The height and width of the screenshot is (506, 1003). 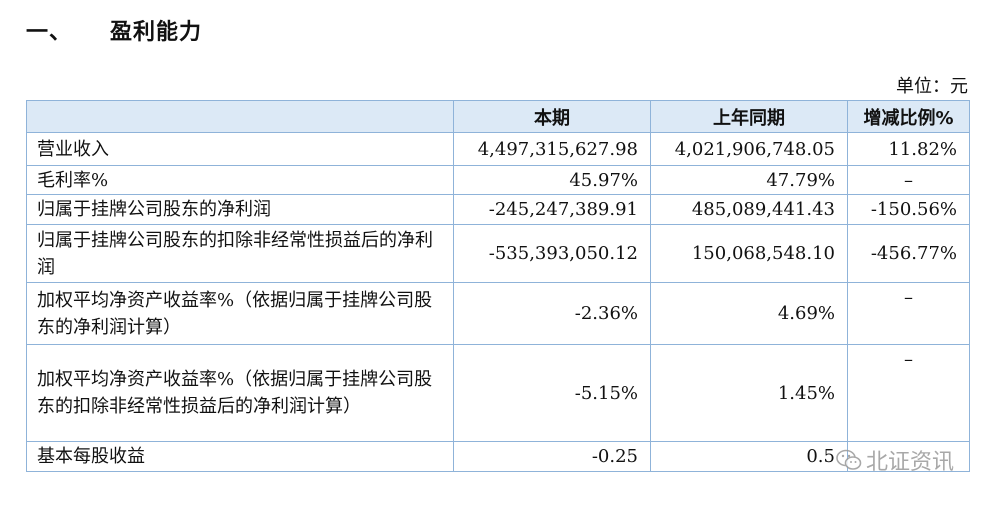 I want to click on change-value: -456.77%, so click(x=908, y=253).